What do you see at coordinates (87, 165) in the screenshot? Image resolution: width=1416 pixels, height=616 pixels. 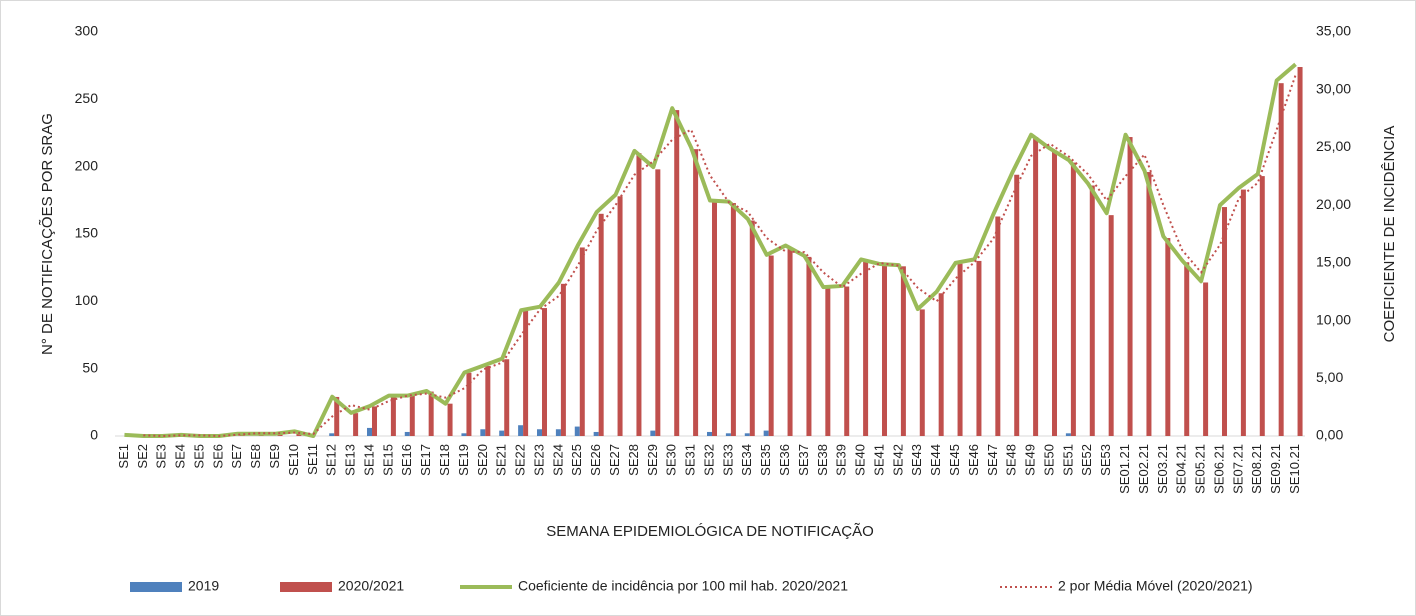 I see `y-tick-label: 200` at bounding box center [87, 165].